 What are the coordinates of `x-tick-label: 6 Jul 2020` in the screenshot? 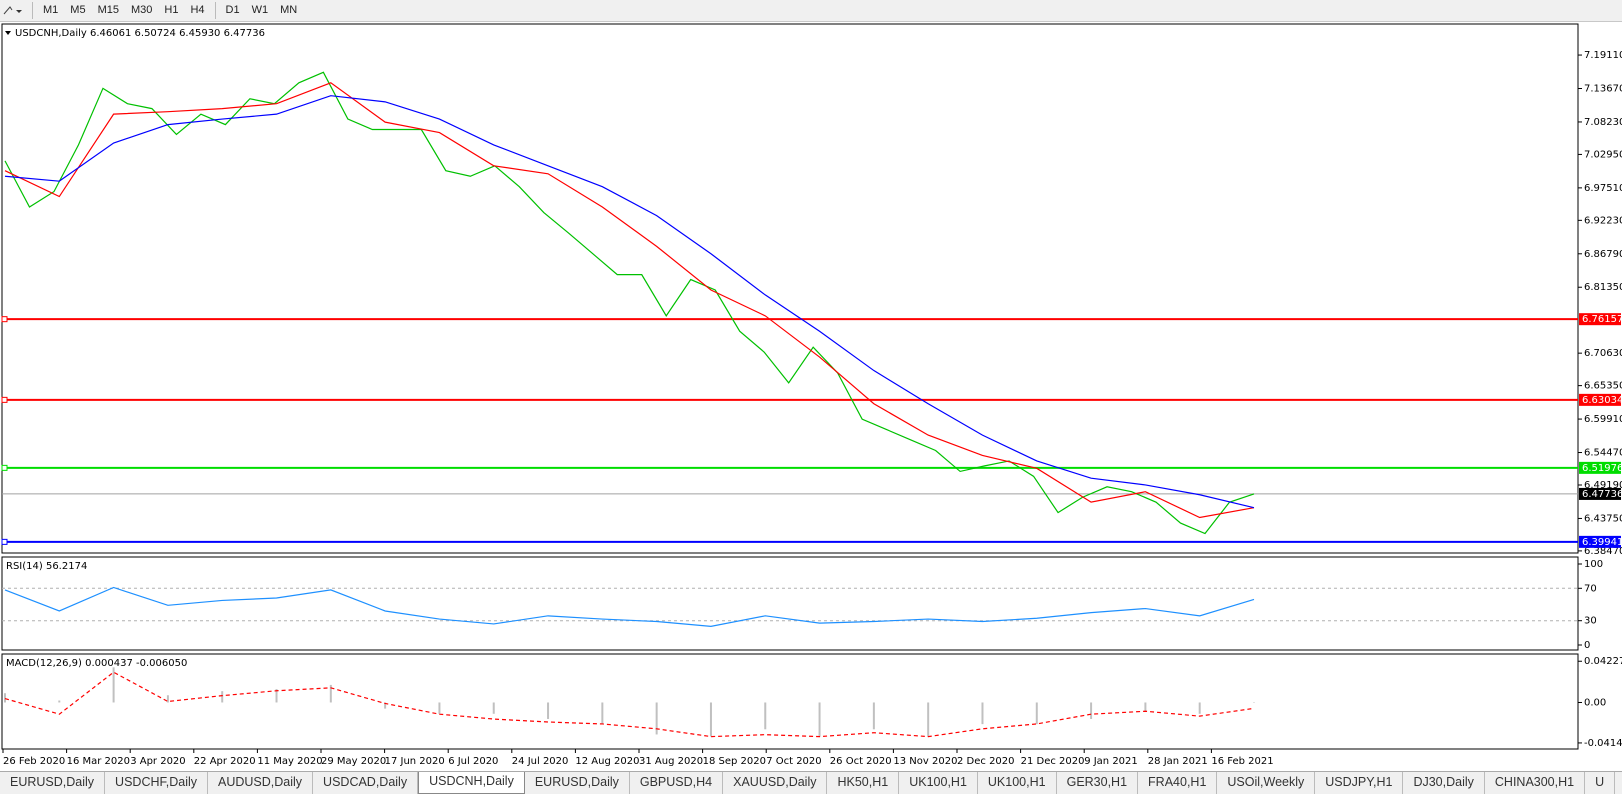 It's located at (473, 761).